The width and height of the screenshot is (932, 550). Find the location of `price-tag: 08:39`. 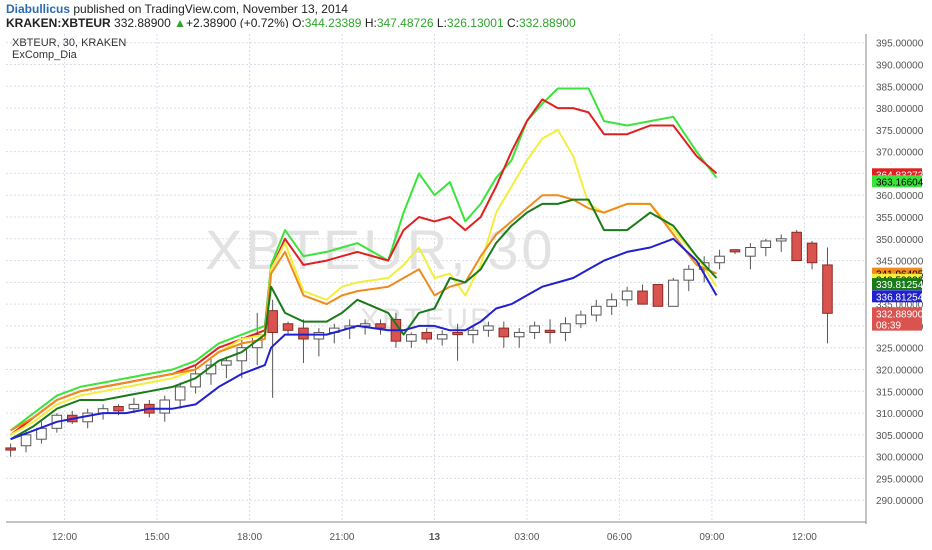

price-tag: 08:39 is located at coordinates (897, 325).